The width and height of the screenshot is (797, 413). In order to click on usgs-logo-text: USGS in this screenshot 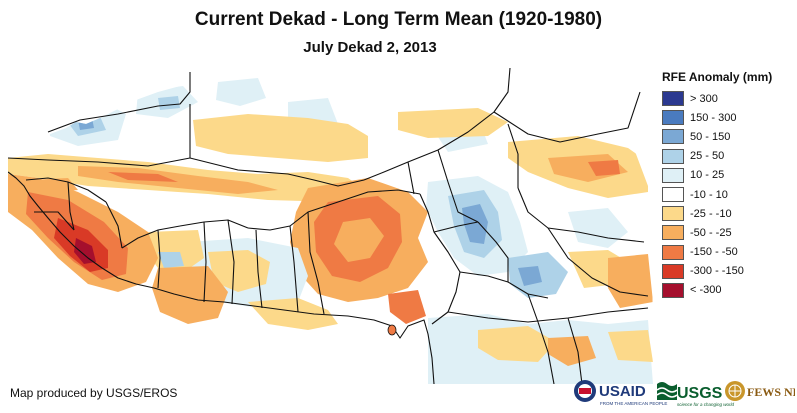, I will do `click(700, 393)`.